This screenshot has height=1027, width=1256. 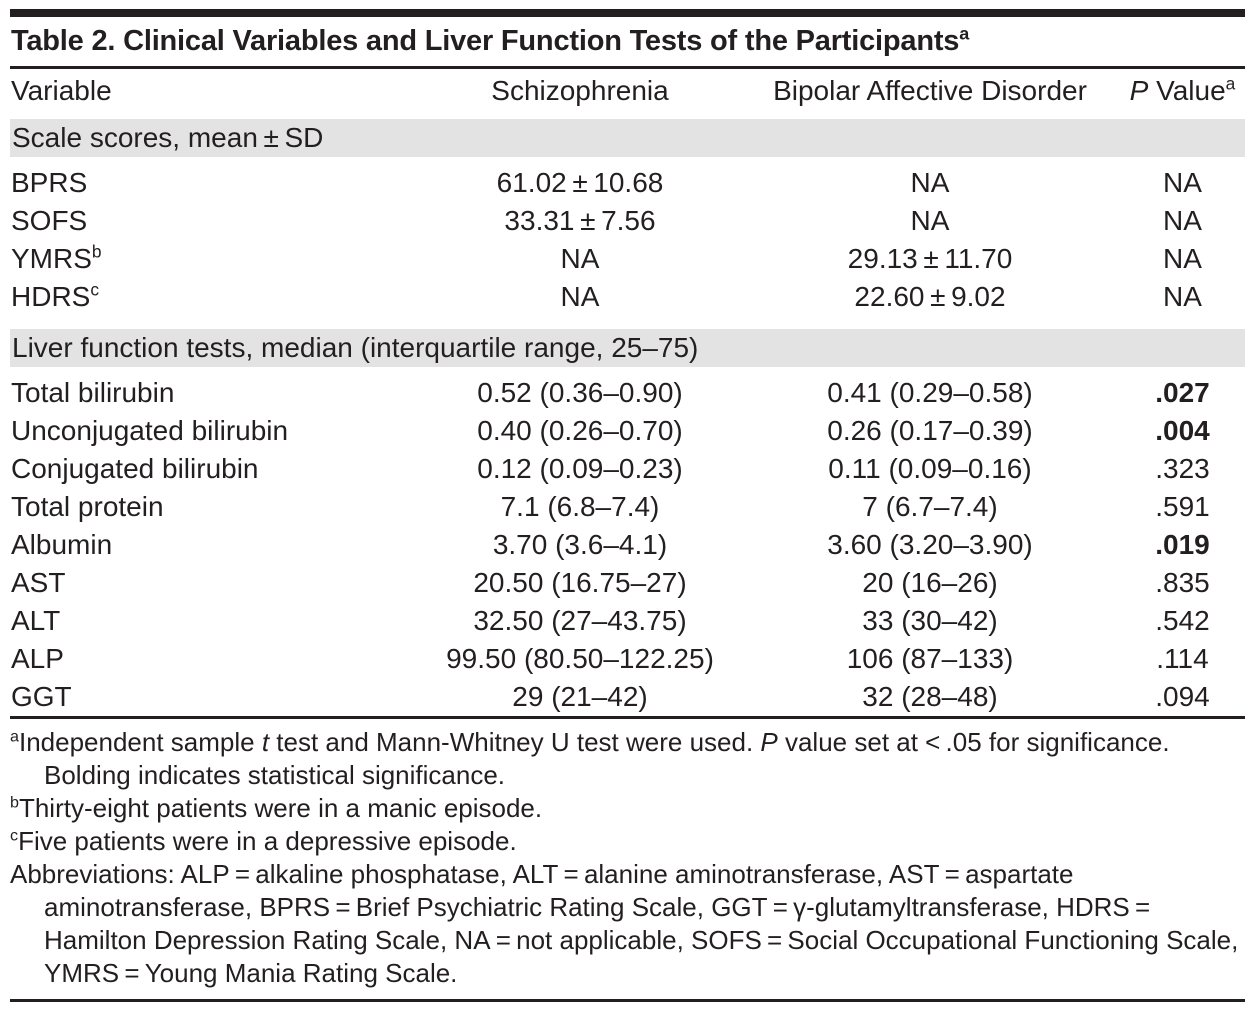 What do you see at coordinates (41, 696) in the screenshot?
I see `variable-cell: GGT` at bounding box center [41, 696].